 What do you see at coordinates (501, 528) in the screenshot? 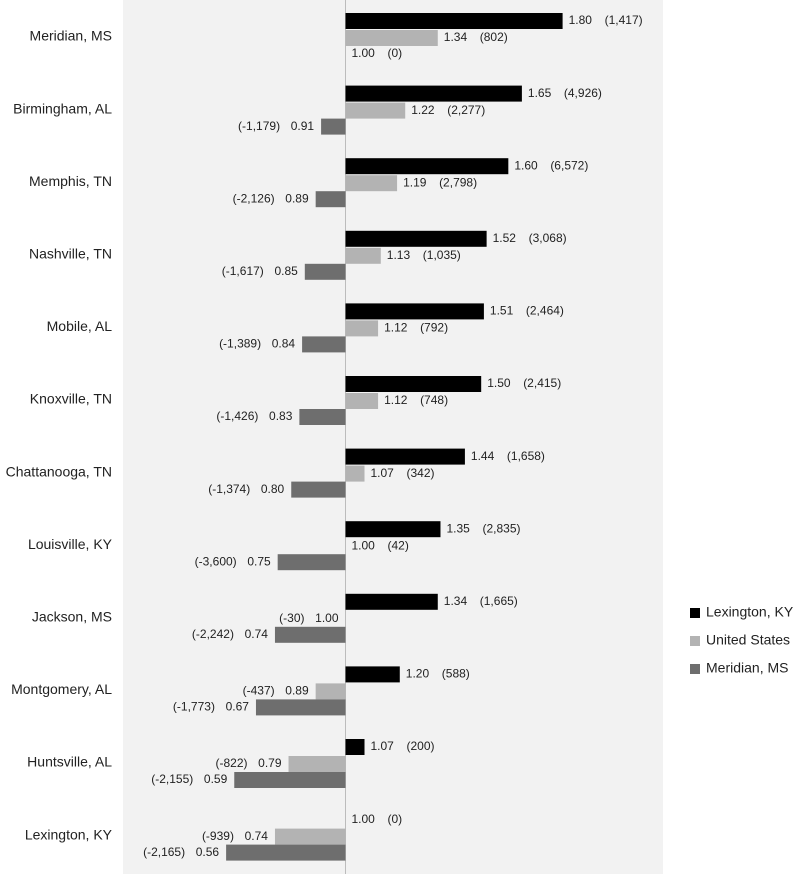
I see `change-label: (2,835)` at bounding box center [501, 528].